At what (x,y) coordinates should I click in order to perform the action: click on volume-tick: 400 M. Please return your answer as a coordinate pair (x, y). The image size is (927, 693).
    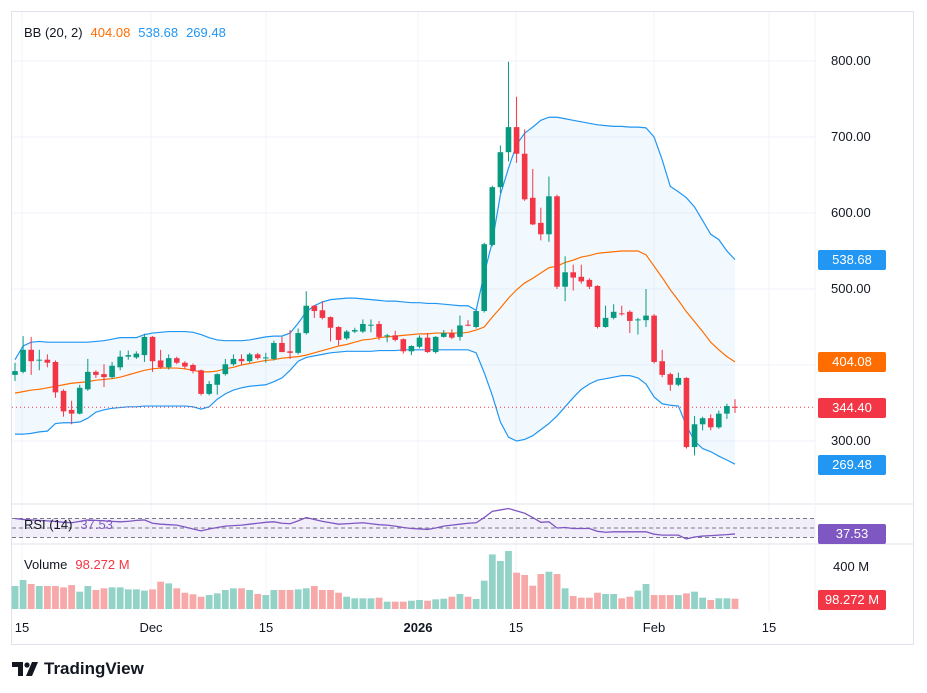
    Looking at the image, I should click on (851, 566).